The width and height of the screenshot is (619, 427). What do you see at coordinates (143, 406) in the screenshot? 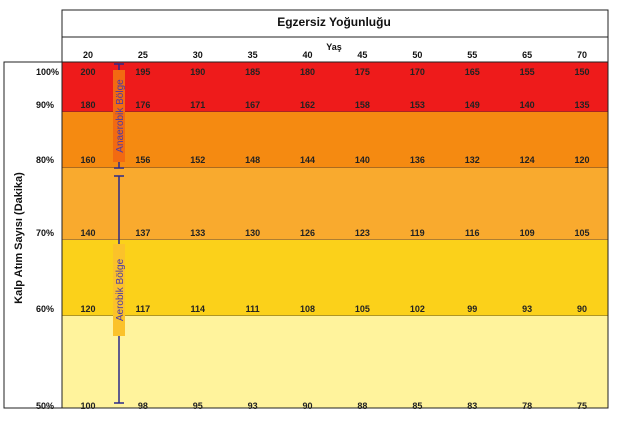
I see `heart-rate-cell: 98` at bounding box center [143, 406].